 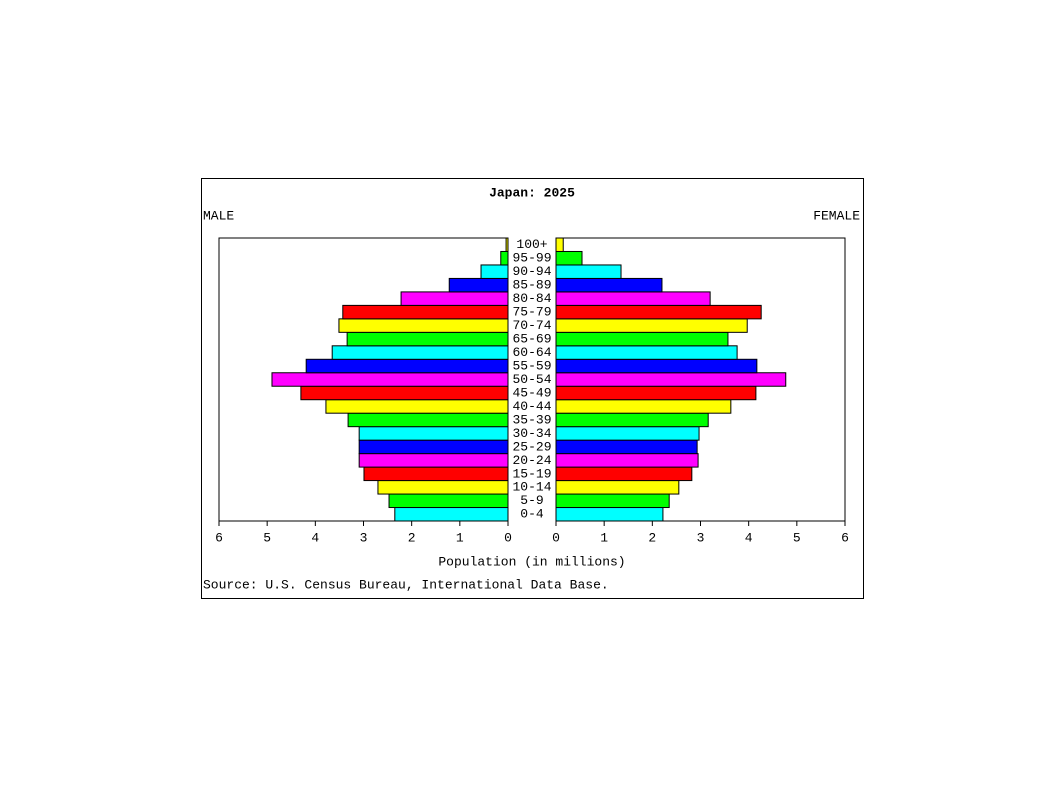 I want to click on age-label: 50-54, so click(x=531, y=379).